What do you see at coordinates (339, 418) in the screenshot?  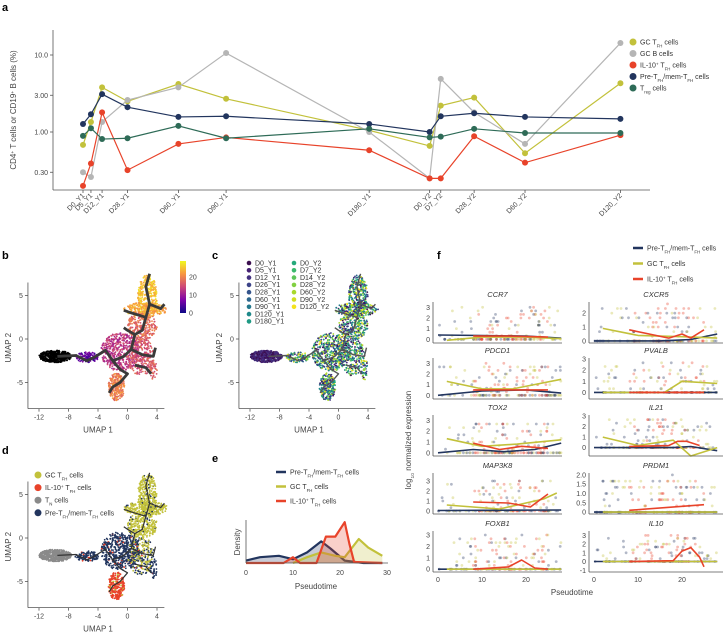 I see `x-tick-label: 0` at bounding box center [339, 418].